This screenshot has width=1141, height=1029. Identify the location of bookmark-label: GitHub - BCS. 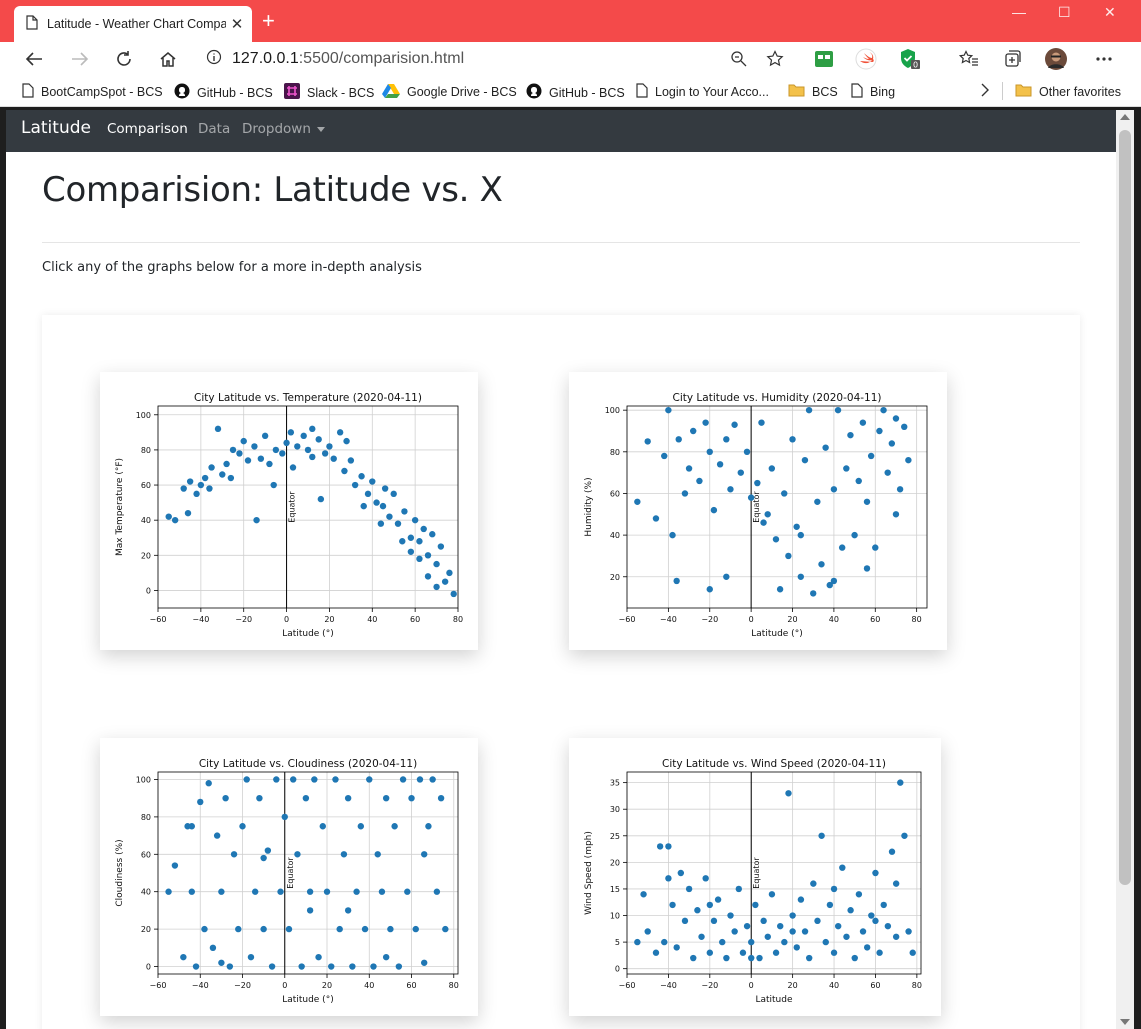
(235, 92).